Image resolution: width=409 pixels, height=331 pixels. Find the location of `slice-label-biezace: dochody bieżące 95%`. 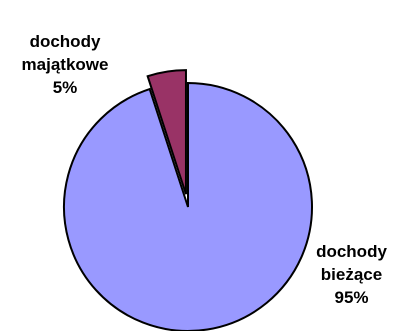

slice-label-biezace: dochody bieżące 95% is located at coordinates (351, 274).